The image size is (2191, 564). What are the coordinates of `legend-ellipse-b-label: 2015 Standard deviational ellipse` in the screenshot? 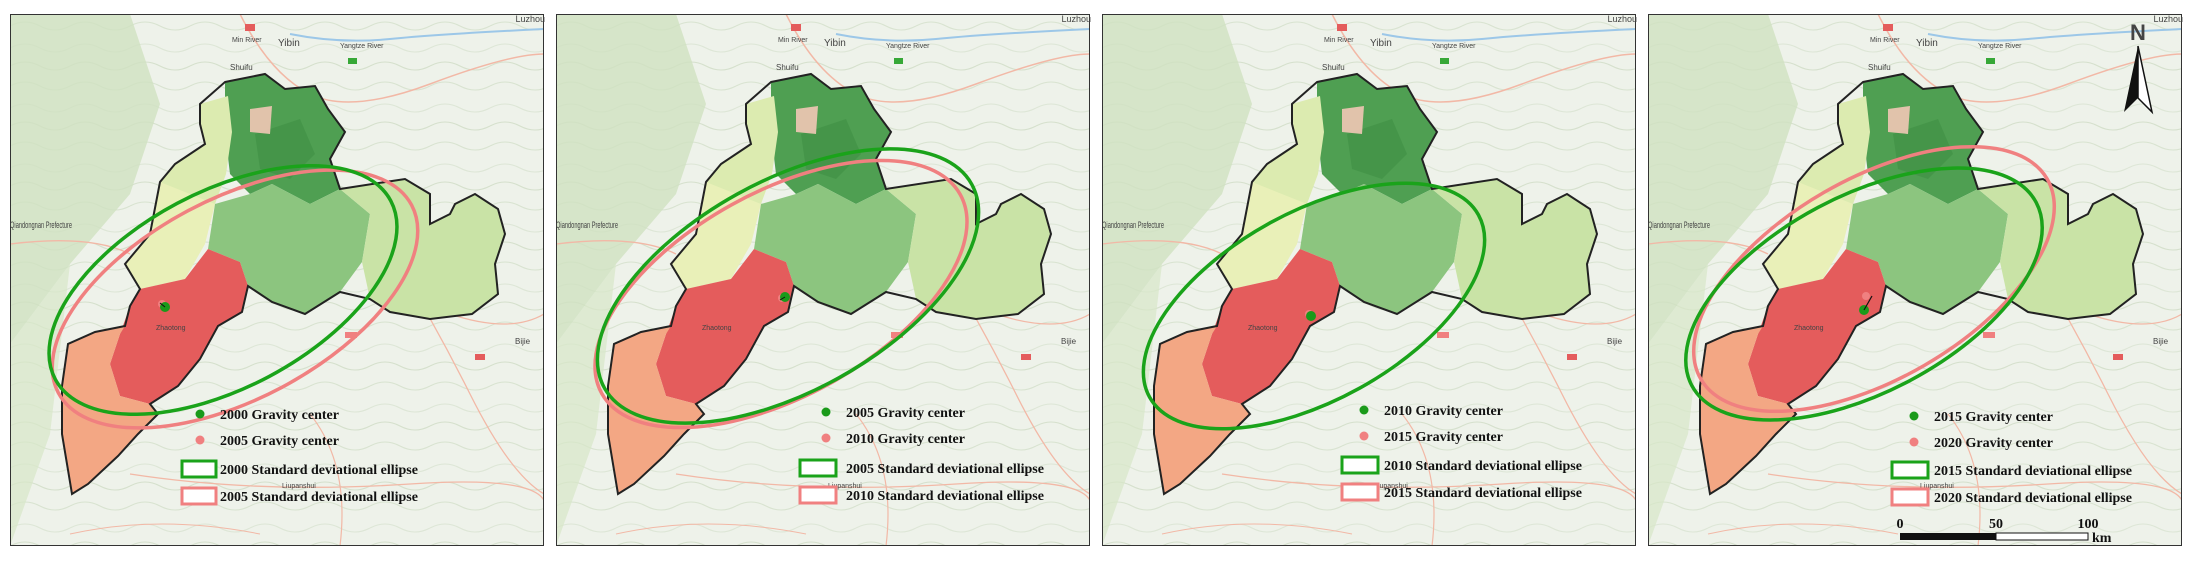 It's located at (1483, 493).